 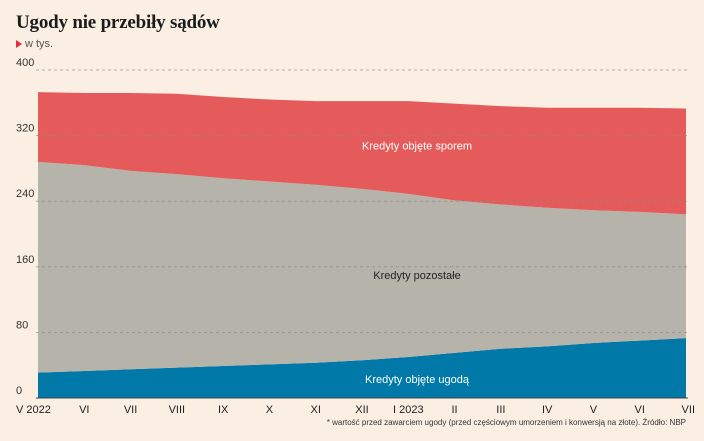 What do you see at coordinates (19, 44) in the screenshot?
I see `triangle-marker-icon` at bounding box center [19, 44].